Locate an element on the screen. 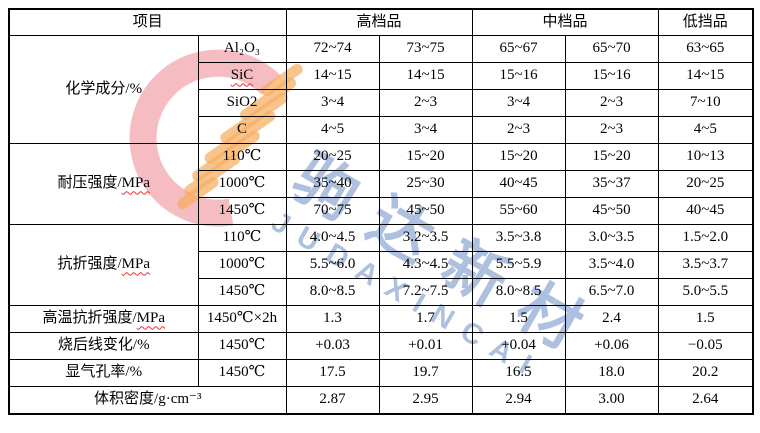 Image resolution: width=760 pixels, height=433 pixels. value-cell: 63~65 is located at coordinates (705, 49).